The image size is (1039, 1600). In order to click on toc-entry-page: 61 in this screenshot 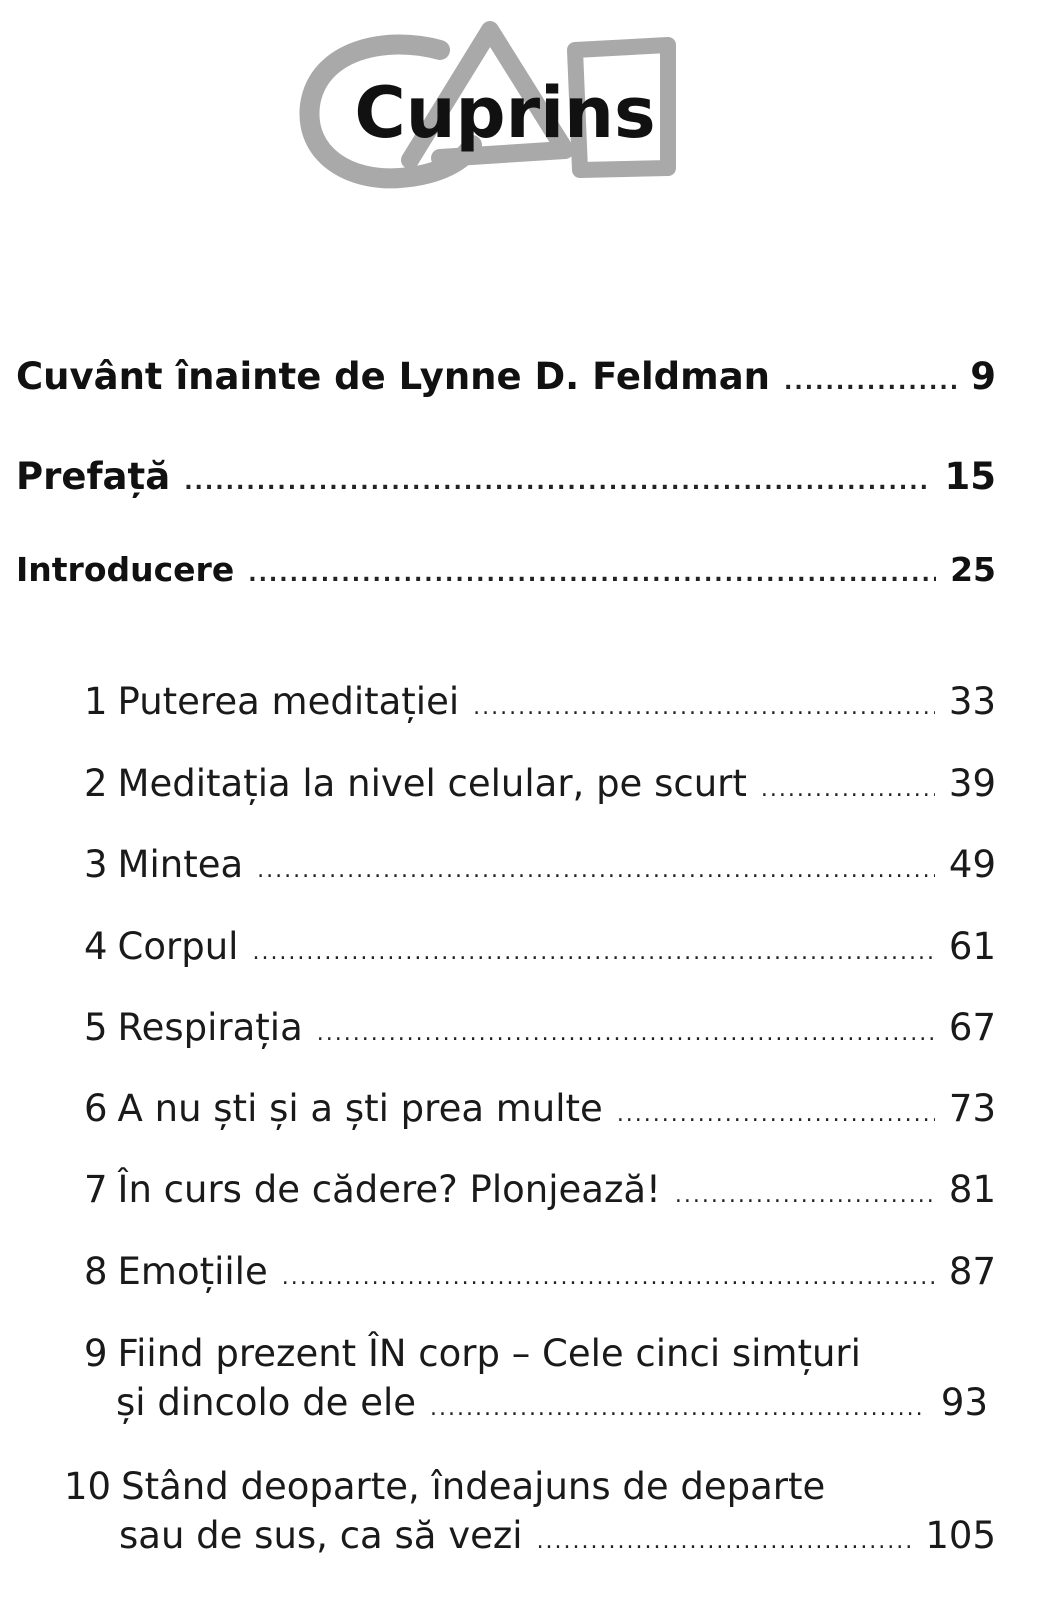, I will do `click(972, 946)`.